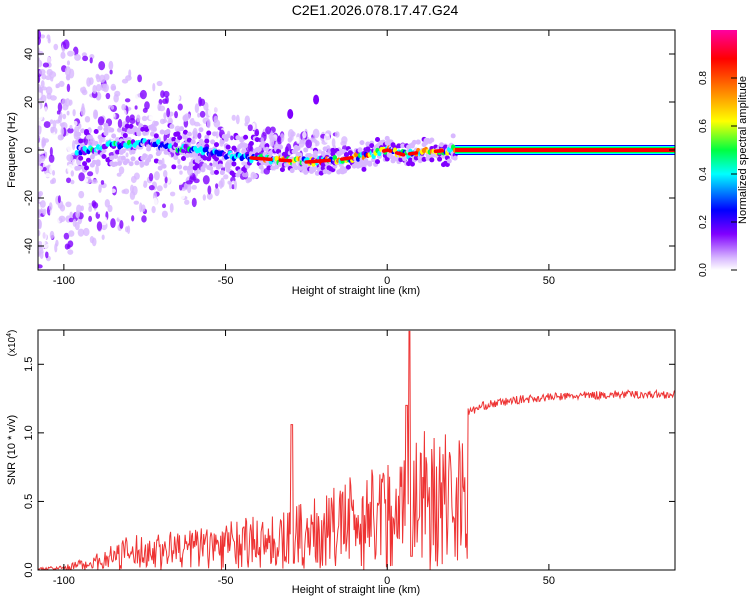 The width and height of the screenshot is (750, 600). I want to click on spectrogram-y-tick-label: -20, so click(29, 198).